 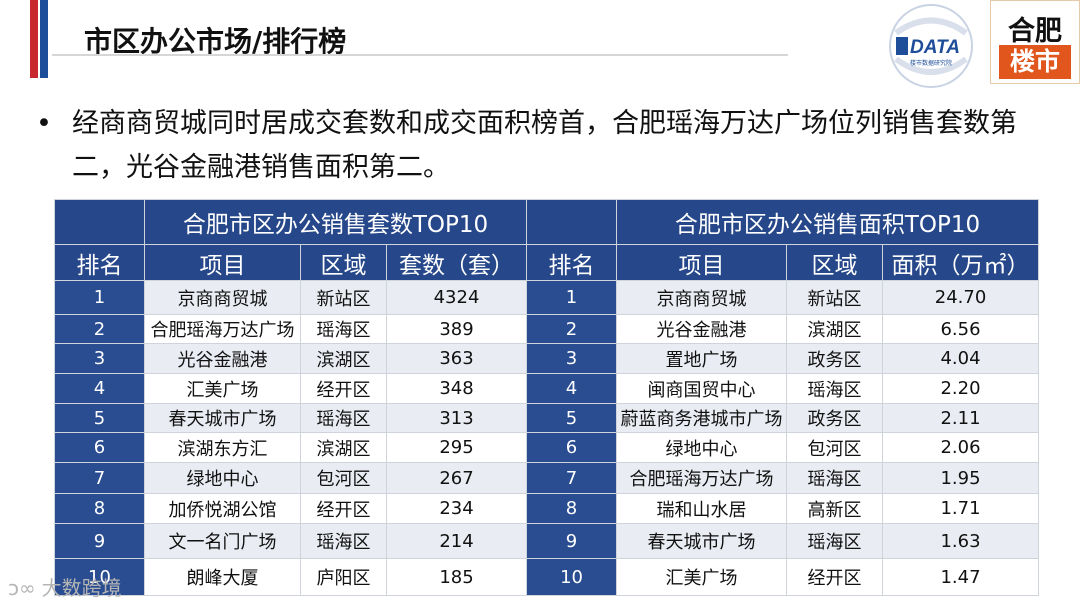 What do you see at coordinates (828, 222) in the screenshot?
I see `right-table-title: 合肥市区办公销售面积TOP10` at bounding box center [828, 222].